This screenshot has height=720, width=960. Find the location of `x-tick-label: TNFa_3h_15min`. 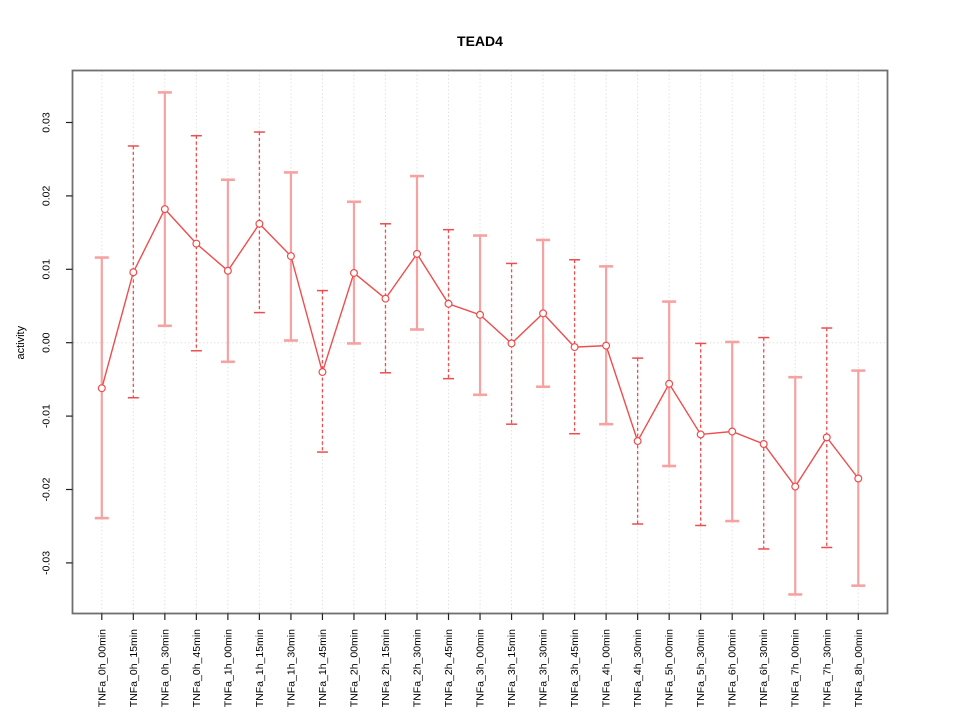

x-tick-label: TNFa_3h_15min is located at coordinates (512, 668).